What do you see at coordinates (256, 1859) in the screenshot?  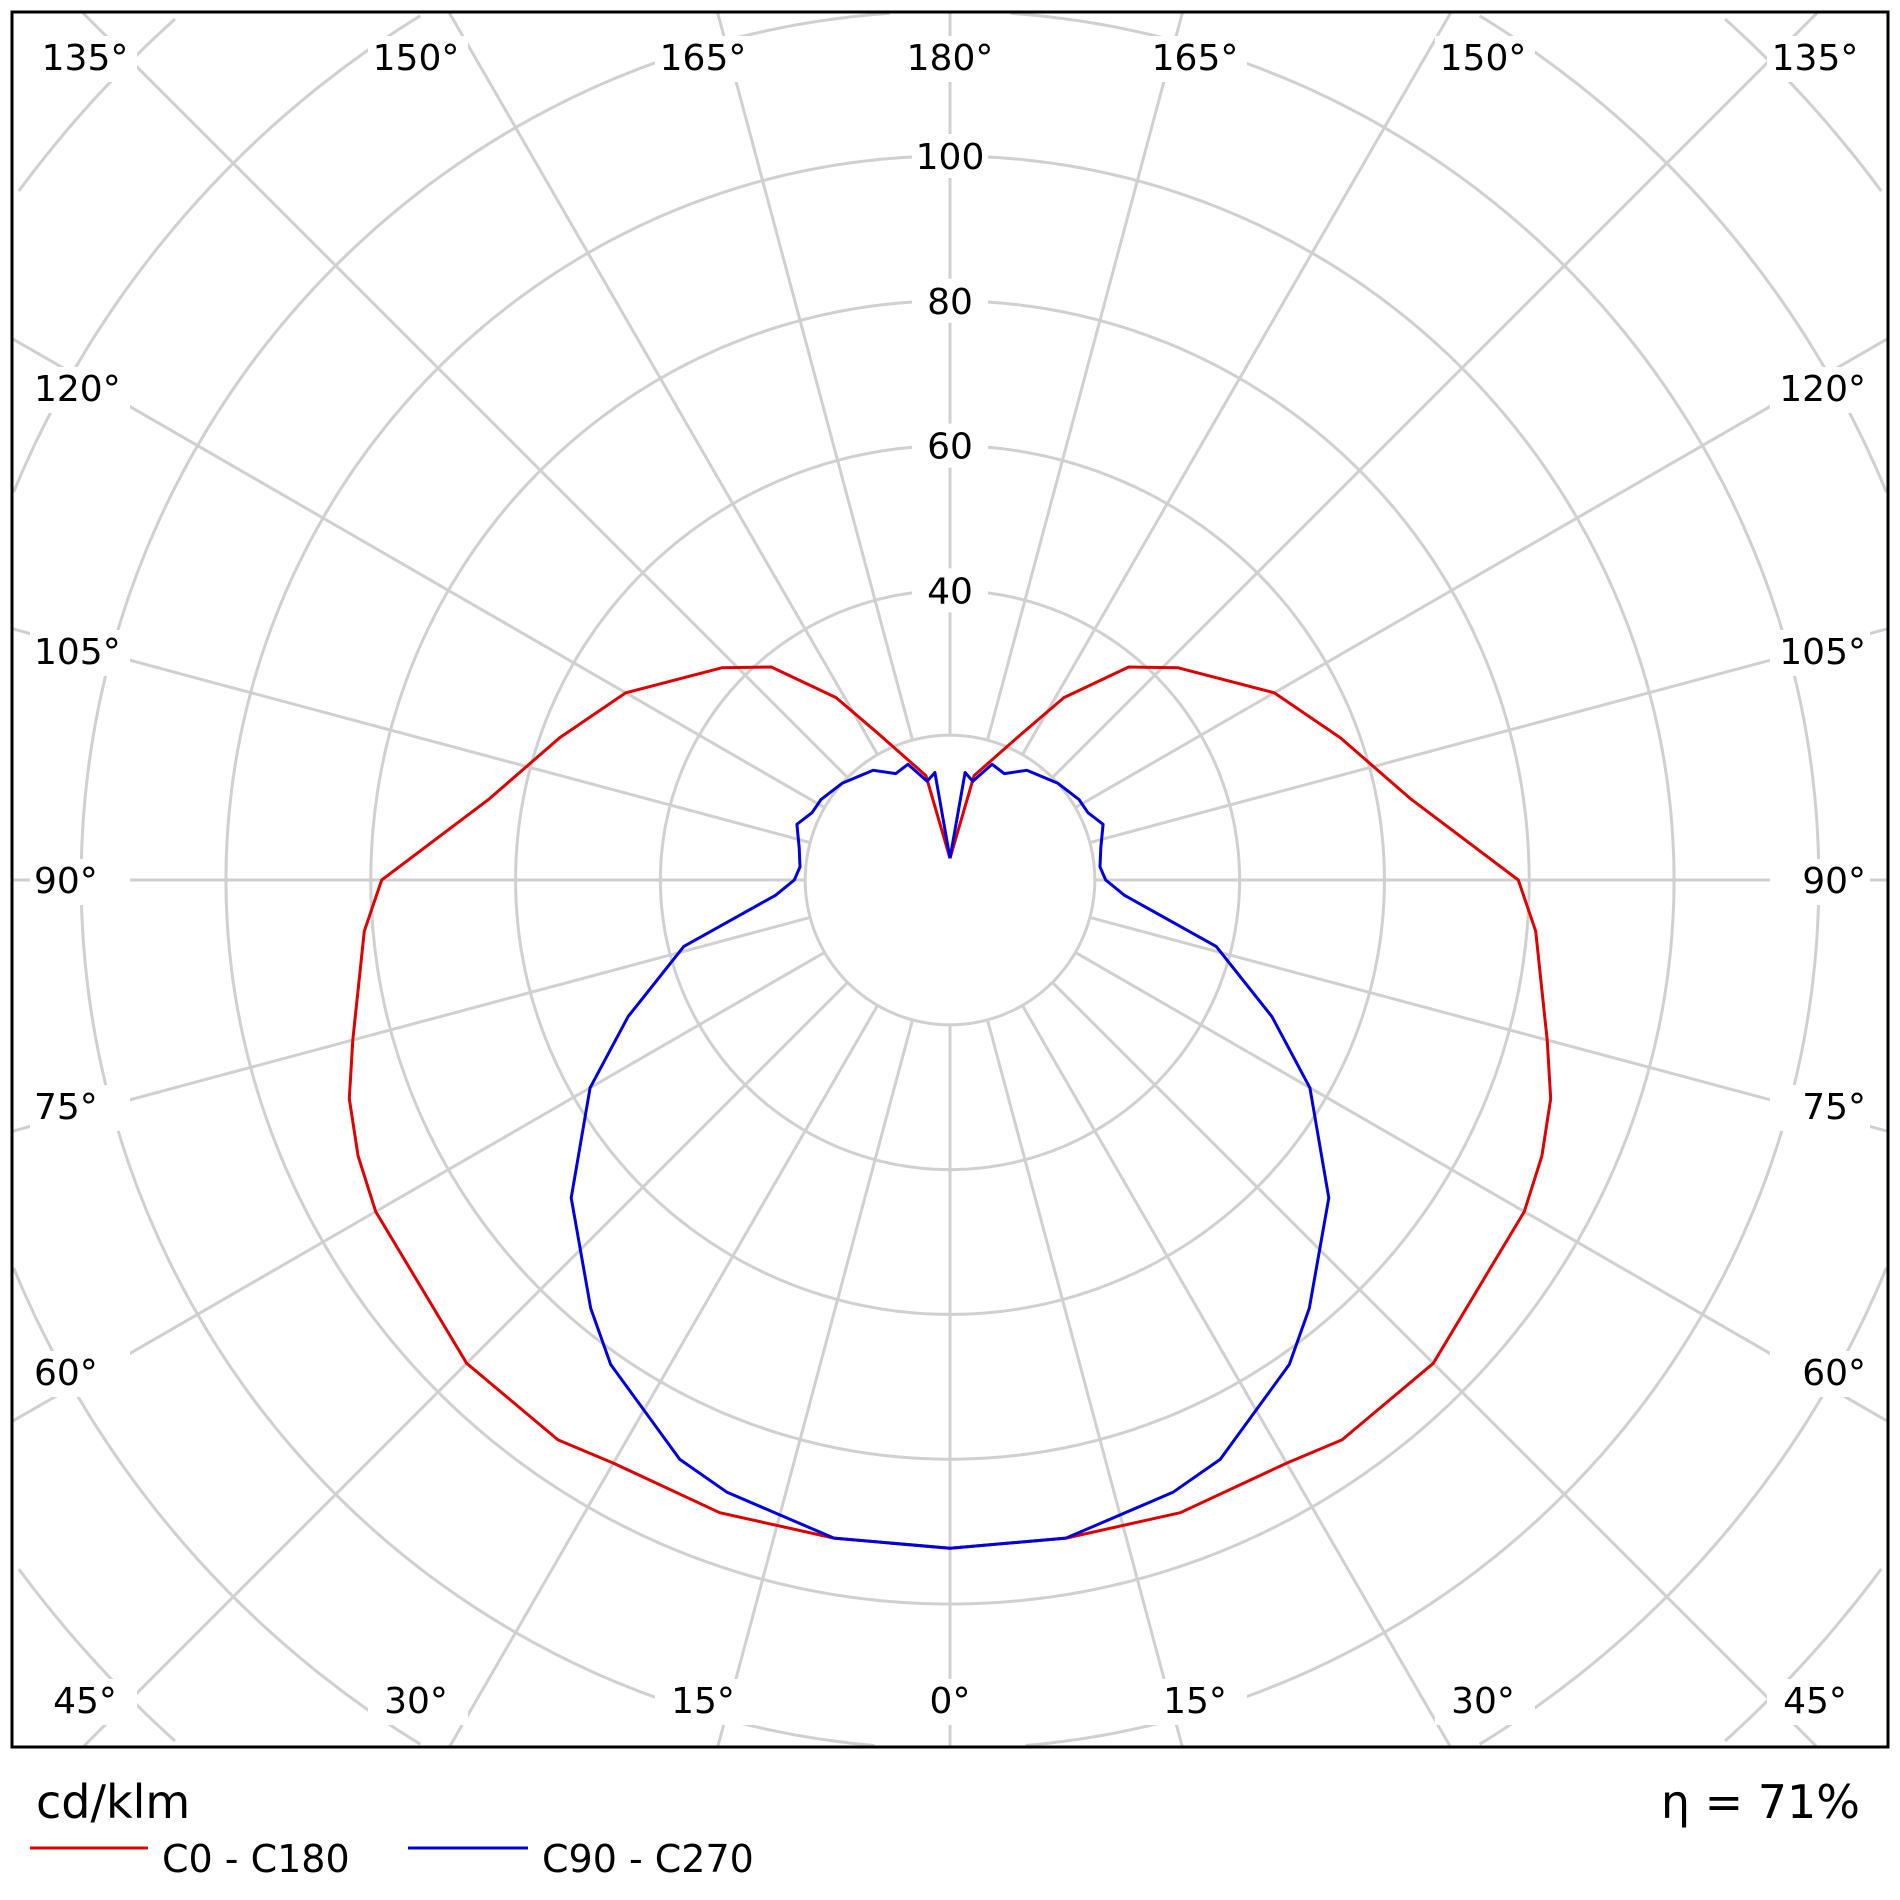 I see `legend-label-c0-c180: C0 - C180` at bounding box center [256, 1859].